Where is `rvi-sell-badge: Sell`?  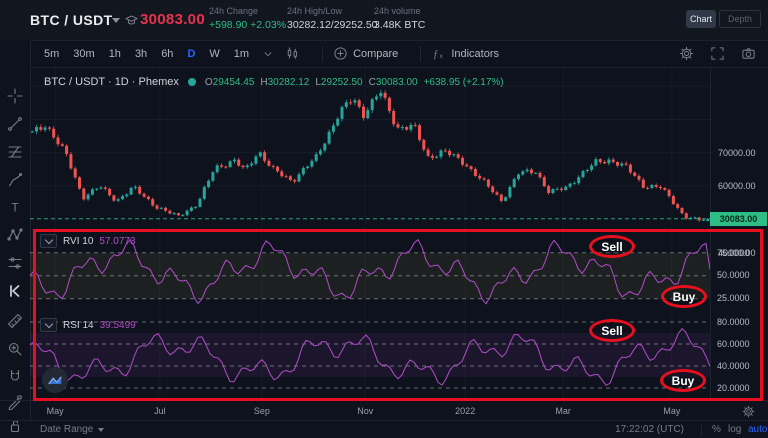
rvi-sell-badge: Sell is located at coordinates (612, 246).